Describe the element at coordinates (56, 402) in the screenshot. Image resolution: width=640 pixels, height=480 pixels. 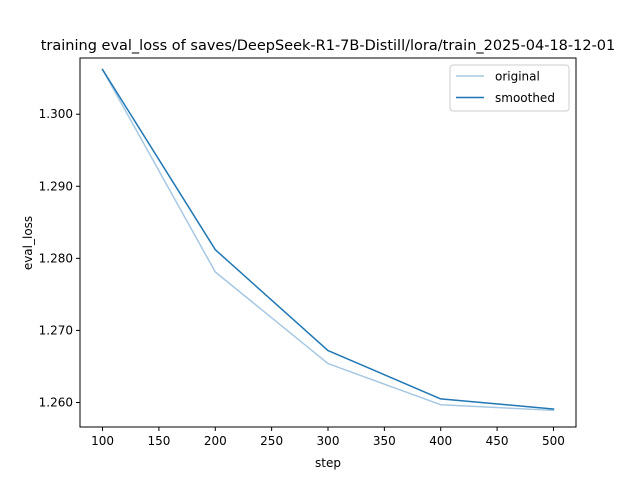
I see `y-tick-label: 1.260` at that location.